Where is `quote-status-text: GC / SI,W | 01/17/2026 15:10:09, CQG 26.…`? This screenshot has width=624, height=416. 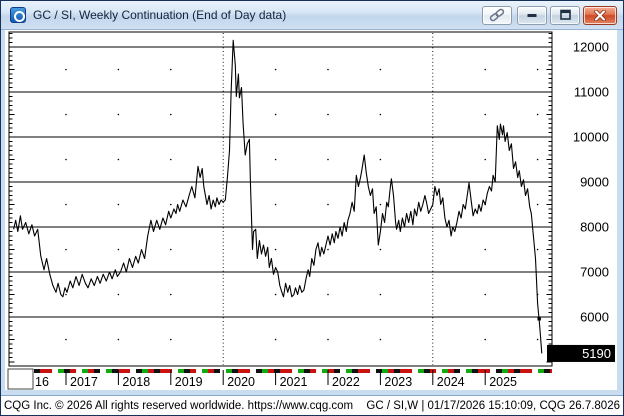 quote-status-text: GC / SI,W | 01/17/2026 15:10:09, CQG 26.… is located at coordinates (493, 406).